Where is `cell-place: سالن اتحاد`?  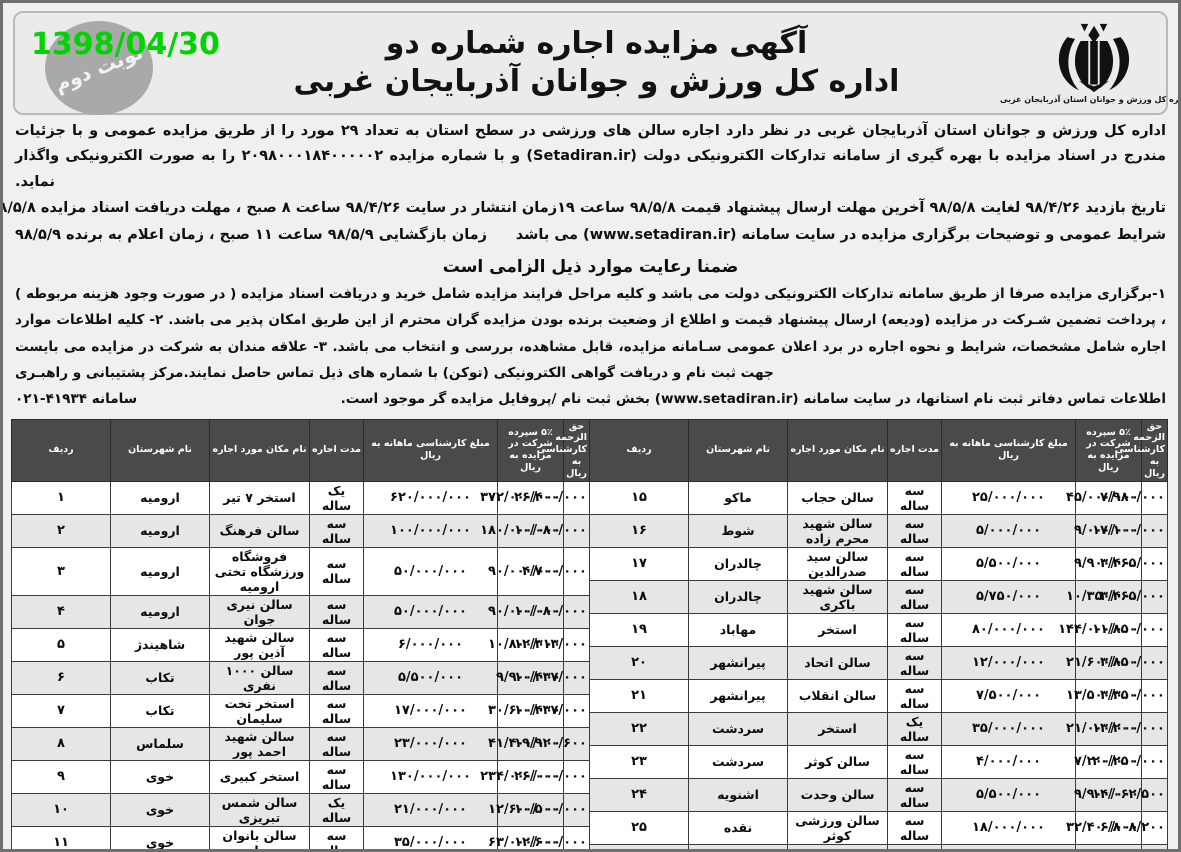 cell-place: سالن اتحاد is located at coordinates (837, 662).